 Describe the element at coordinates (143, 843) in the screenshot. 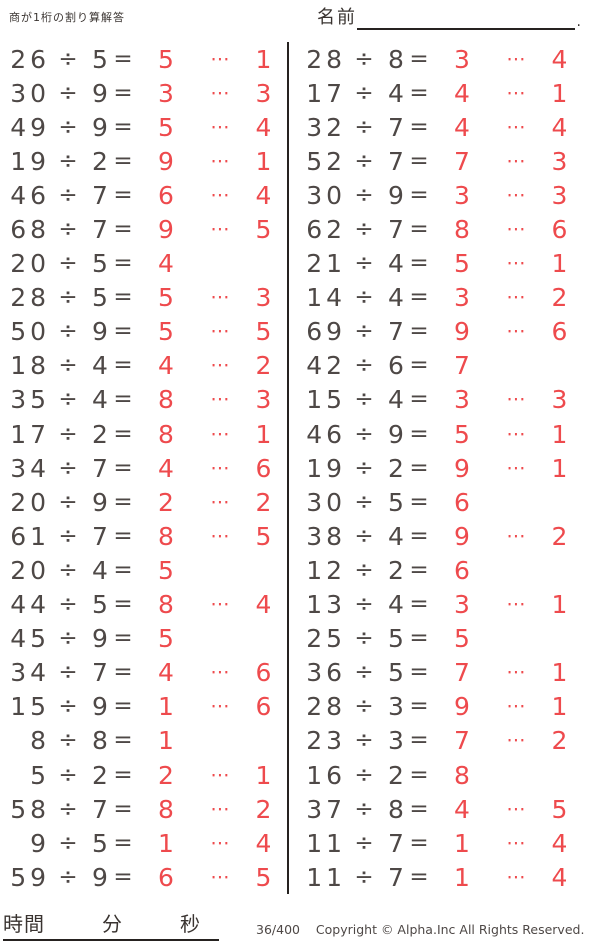

I see `problem-row: 9 ÷ 5 = 1 ⋯ 4` at that location.